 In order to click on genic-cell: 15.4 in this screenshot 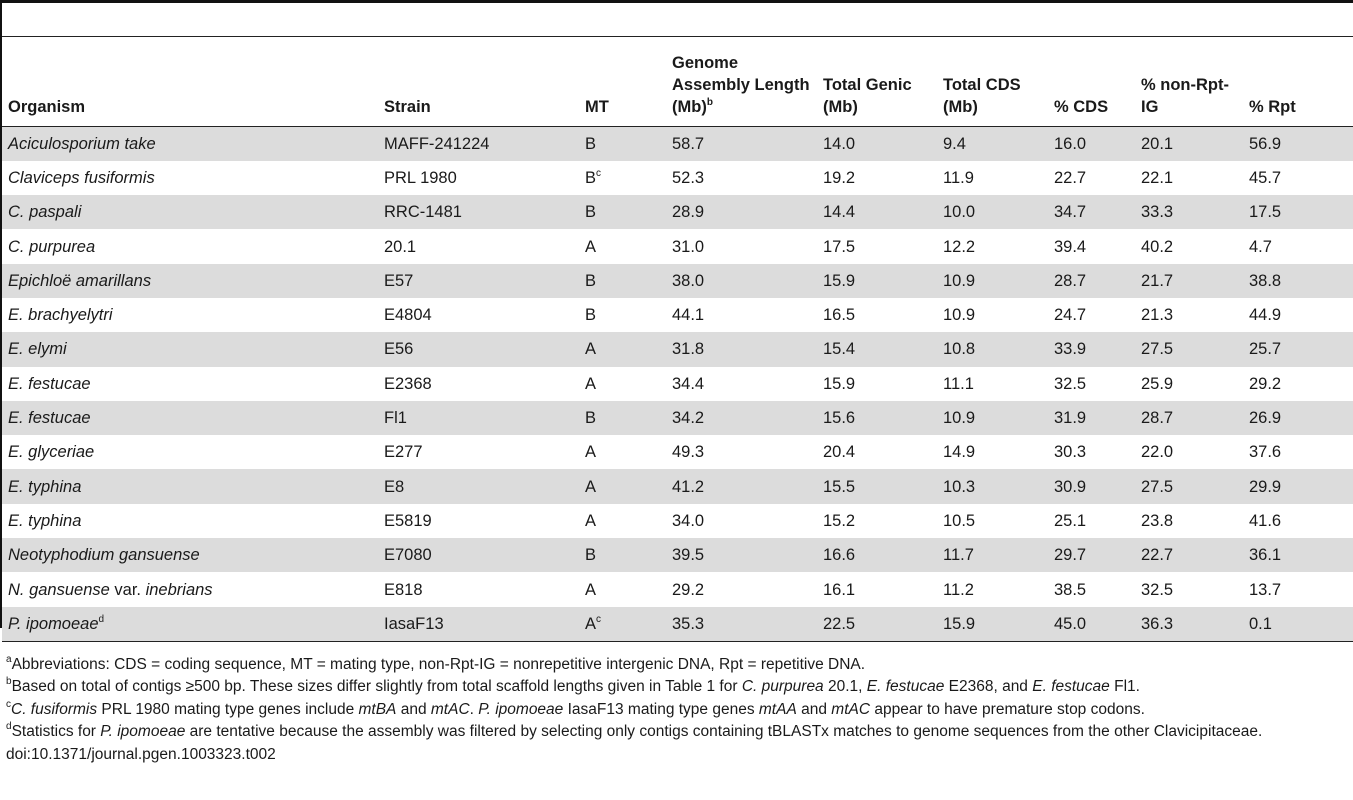, I will do `click(877, 349)`.